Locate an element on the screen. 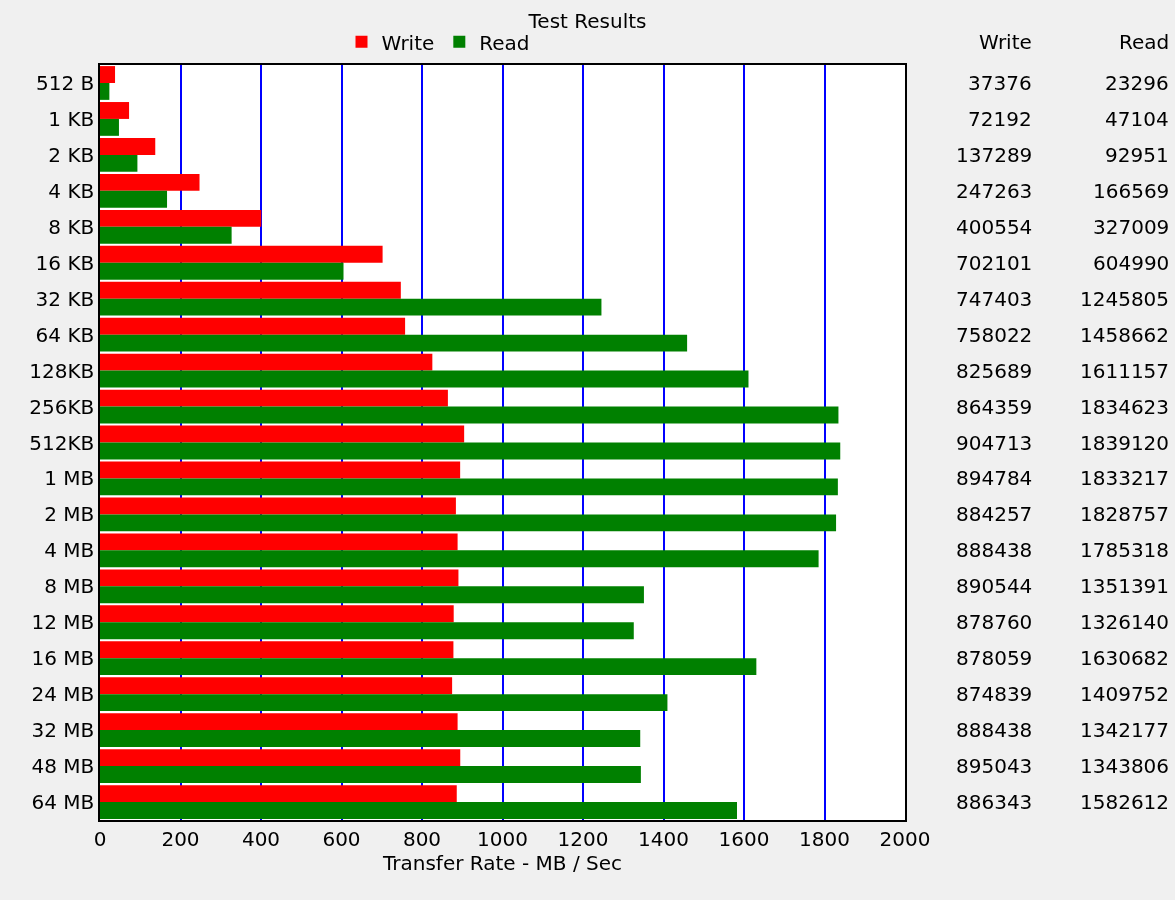 The image size is (1175, 900). y-tick-label: 128KB is located at coordinates (62, 370).